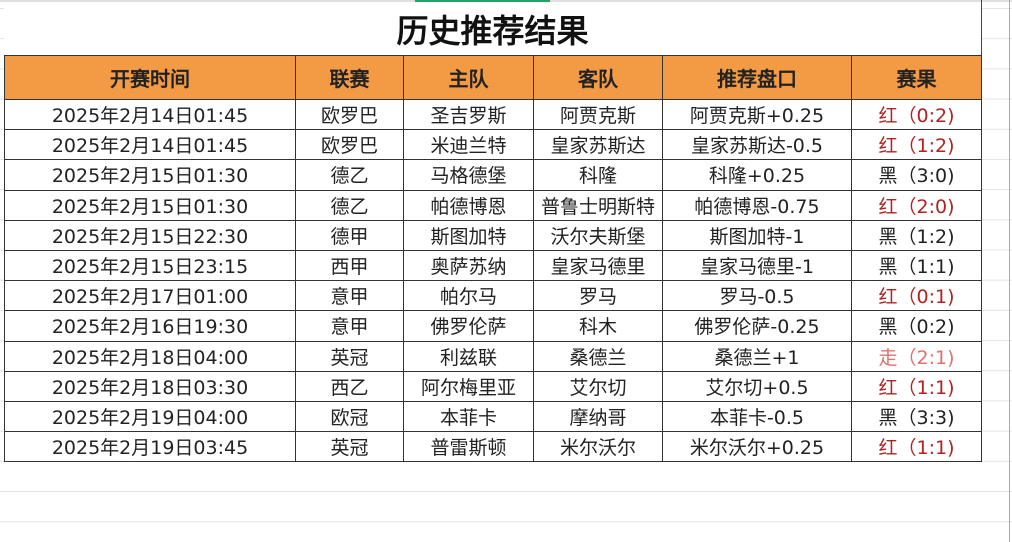 The image size is (1012, 542). I want to click on cell-league: 欧冠, so click(349, 416).